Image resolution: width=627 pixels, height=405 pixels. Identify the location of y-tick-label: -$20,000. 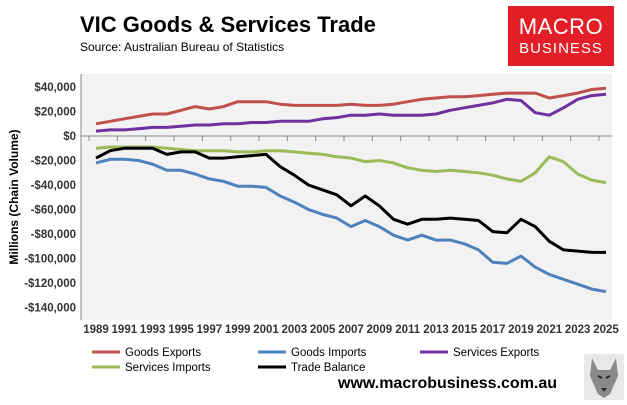
(53, 162).